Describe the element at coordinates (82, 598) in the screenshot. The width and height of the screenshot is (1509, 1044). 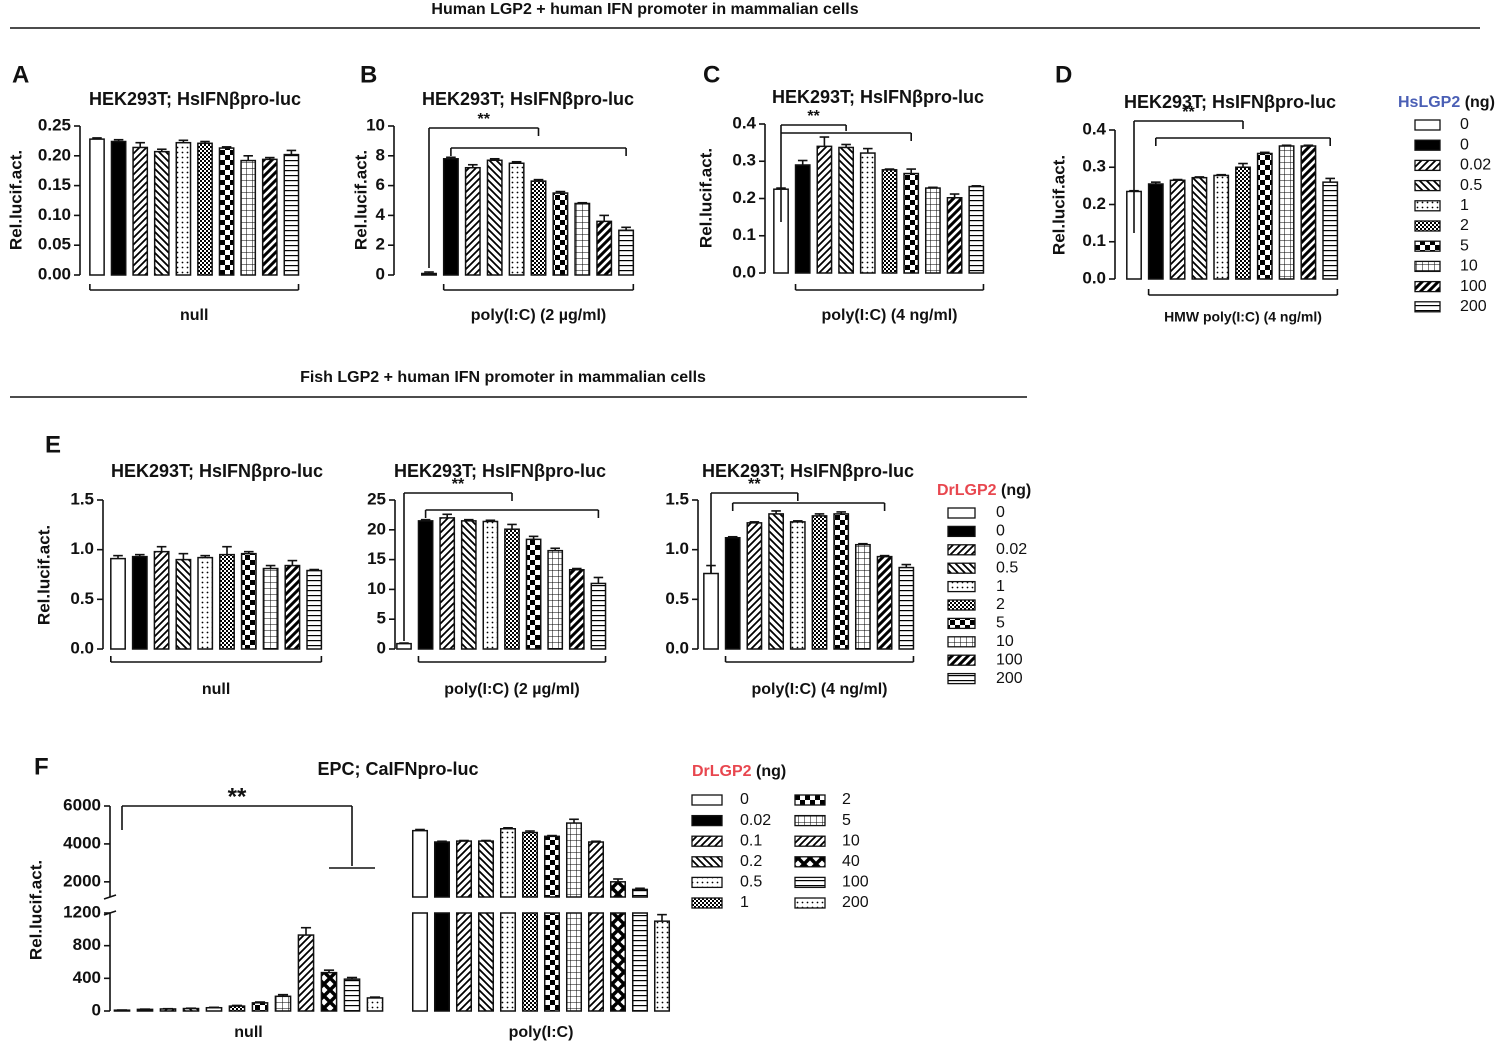
I see `y-tick-label: 0.5` at that location.